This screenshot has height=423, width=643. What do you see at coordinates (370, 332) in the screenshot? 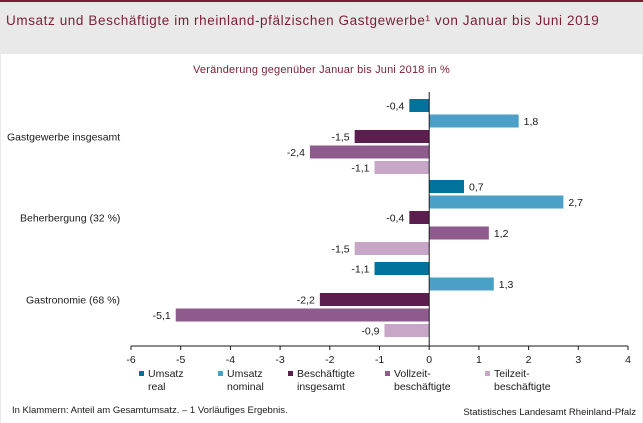
I see `value-label: -0,9` at bounding box center [370, 332].